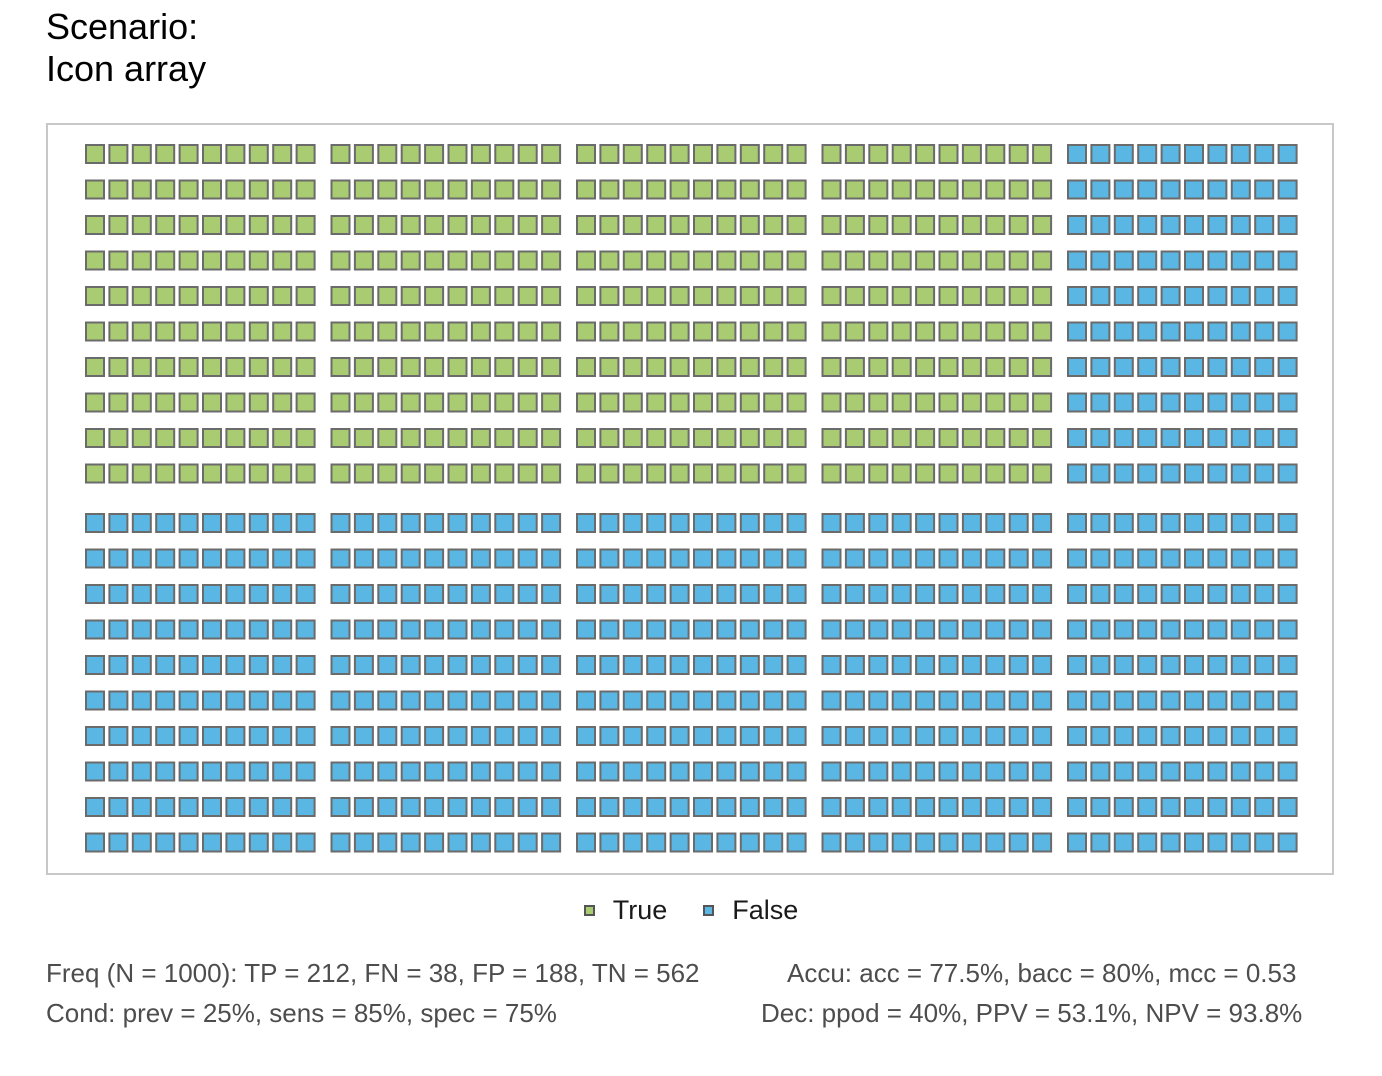  What do you see at coordinates (126, 48) in the screenshot?
I see `chart-title: Scenario: Icon array` at bounding box center [126, 48].